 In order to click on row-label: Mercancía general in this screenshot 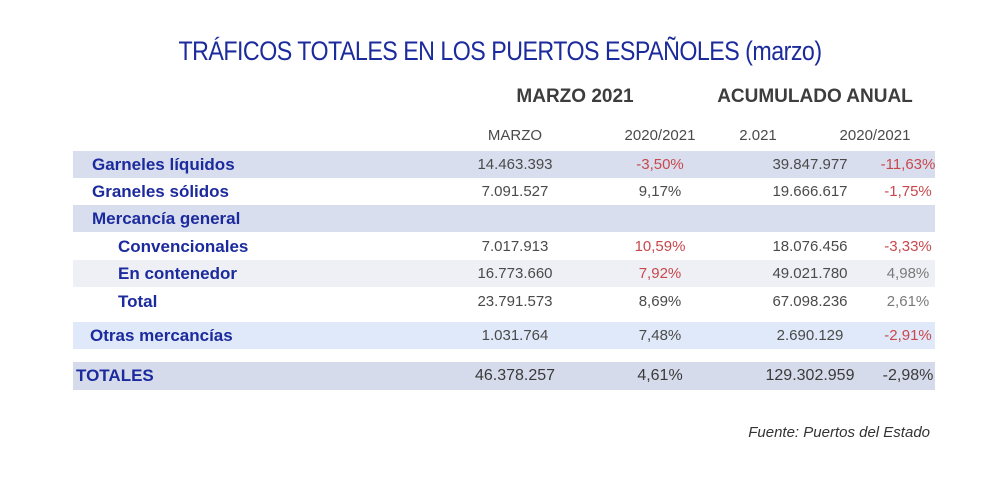, I will do `click(166, 218)`.